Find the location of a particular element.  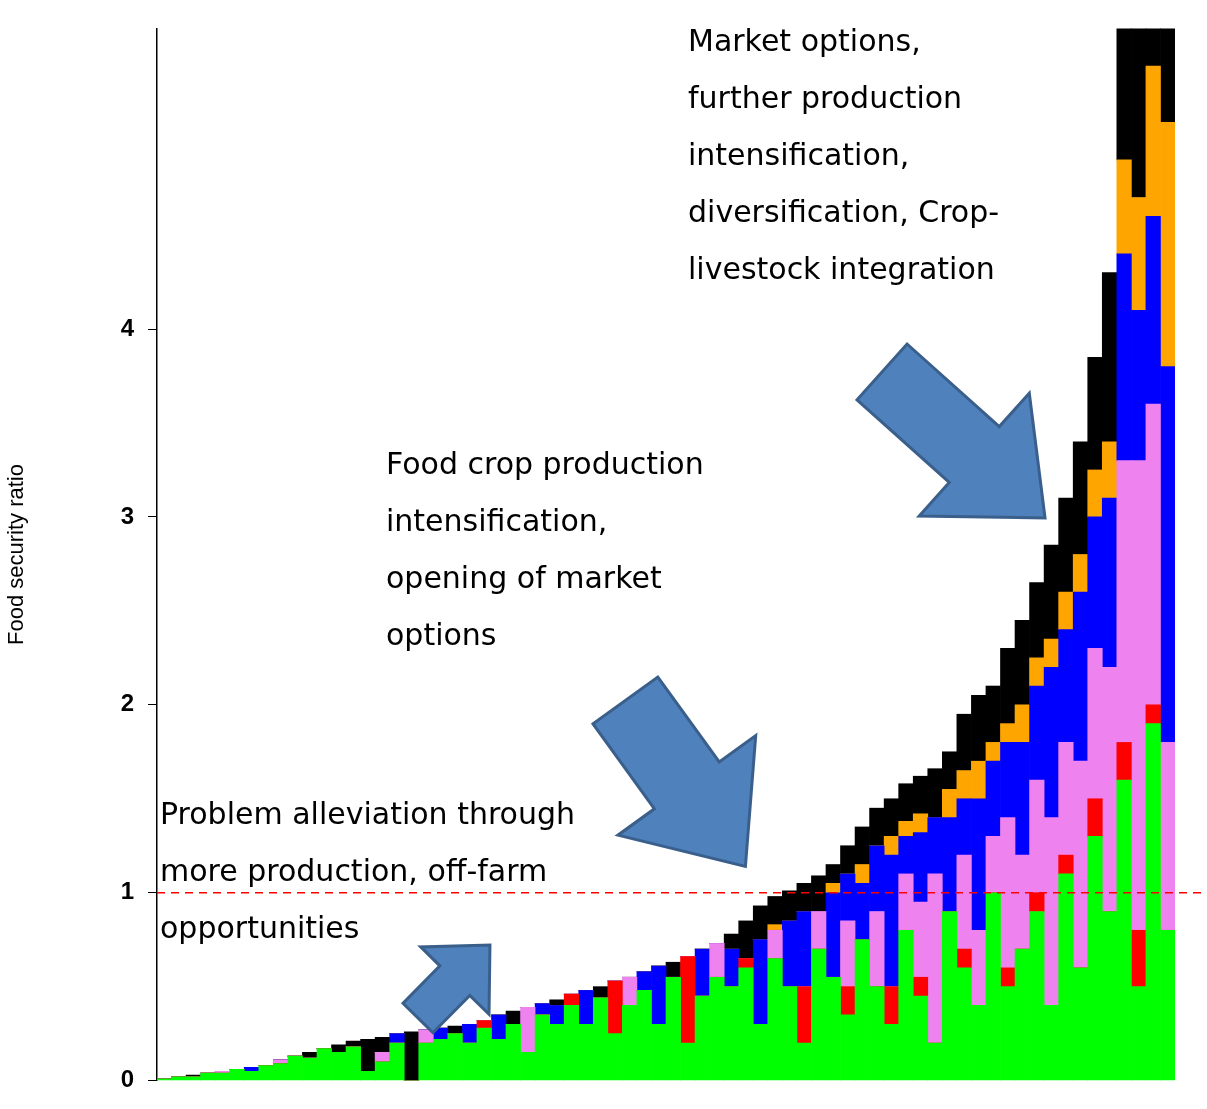

y-tick-label: 1 is located at coordinates (127, 891).